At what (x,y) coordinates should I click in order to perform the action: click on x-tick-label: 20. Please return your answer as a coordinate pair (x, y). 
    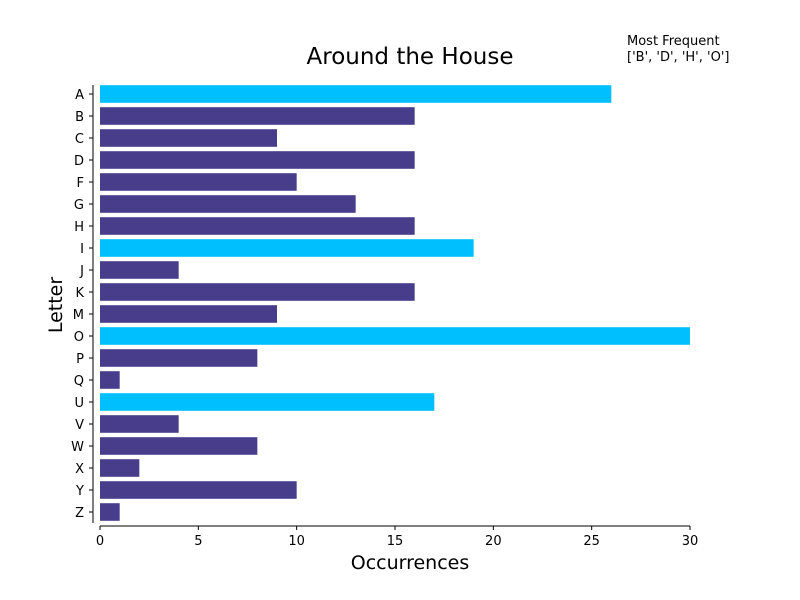
    Looking at the image, I should click on (493, 541).